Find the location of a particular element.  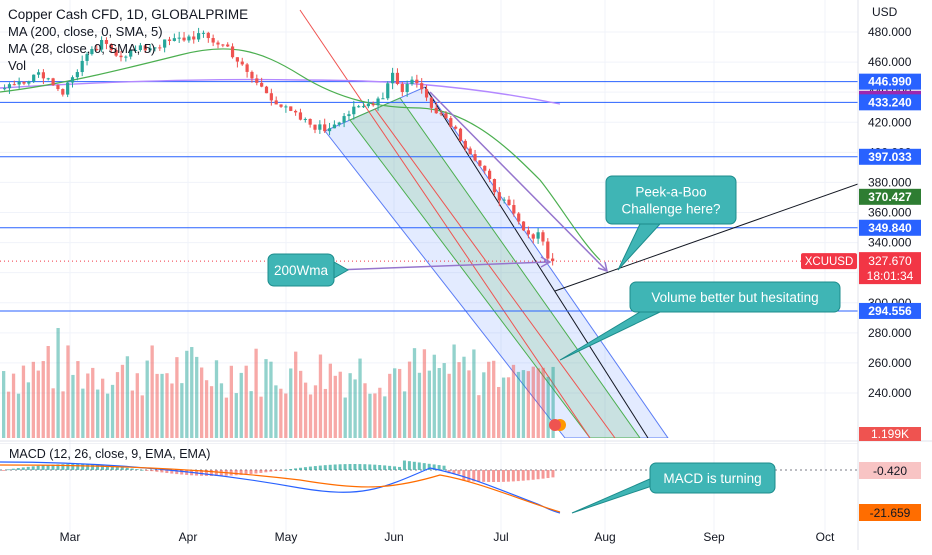

signal-value-text: -21.659 is located at coordinates (890, 513).